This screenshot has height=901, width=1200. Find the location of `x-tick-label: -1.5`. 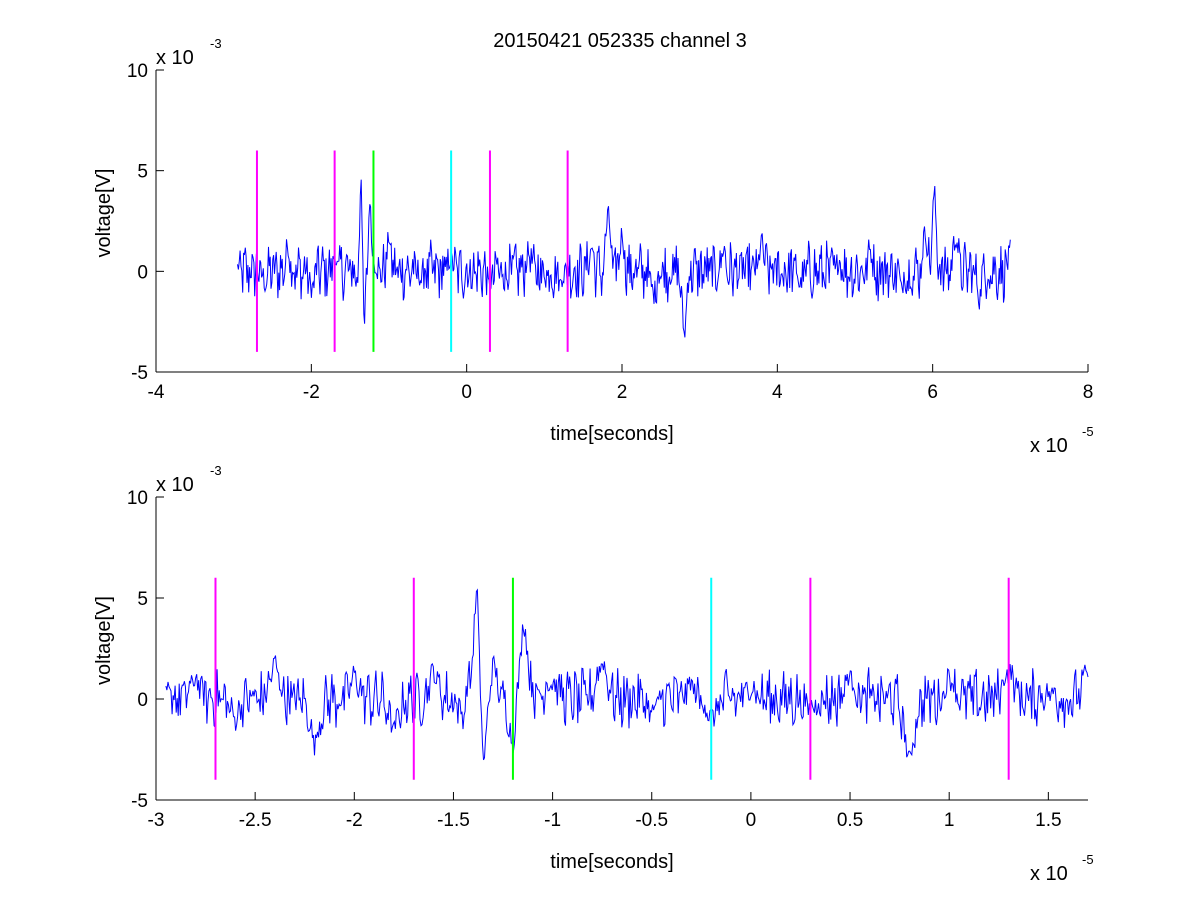

x-tick-label: -1.5 is located at coordinates (453, 820).